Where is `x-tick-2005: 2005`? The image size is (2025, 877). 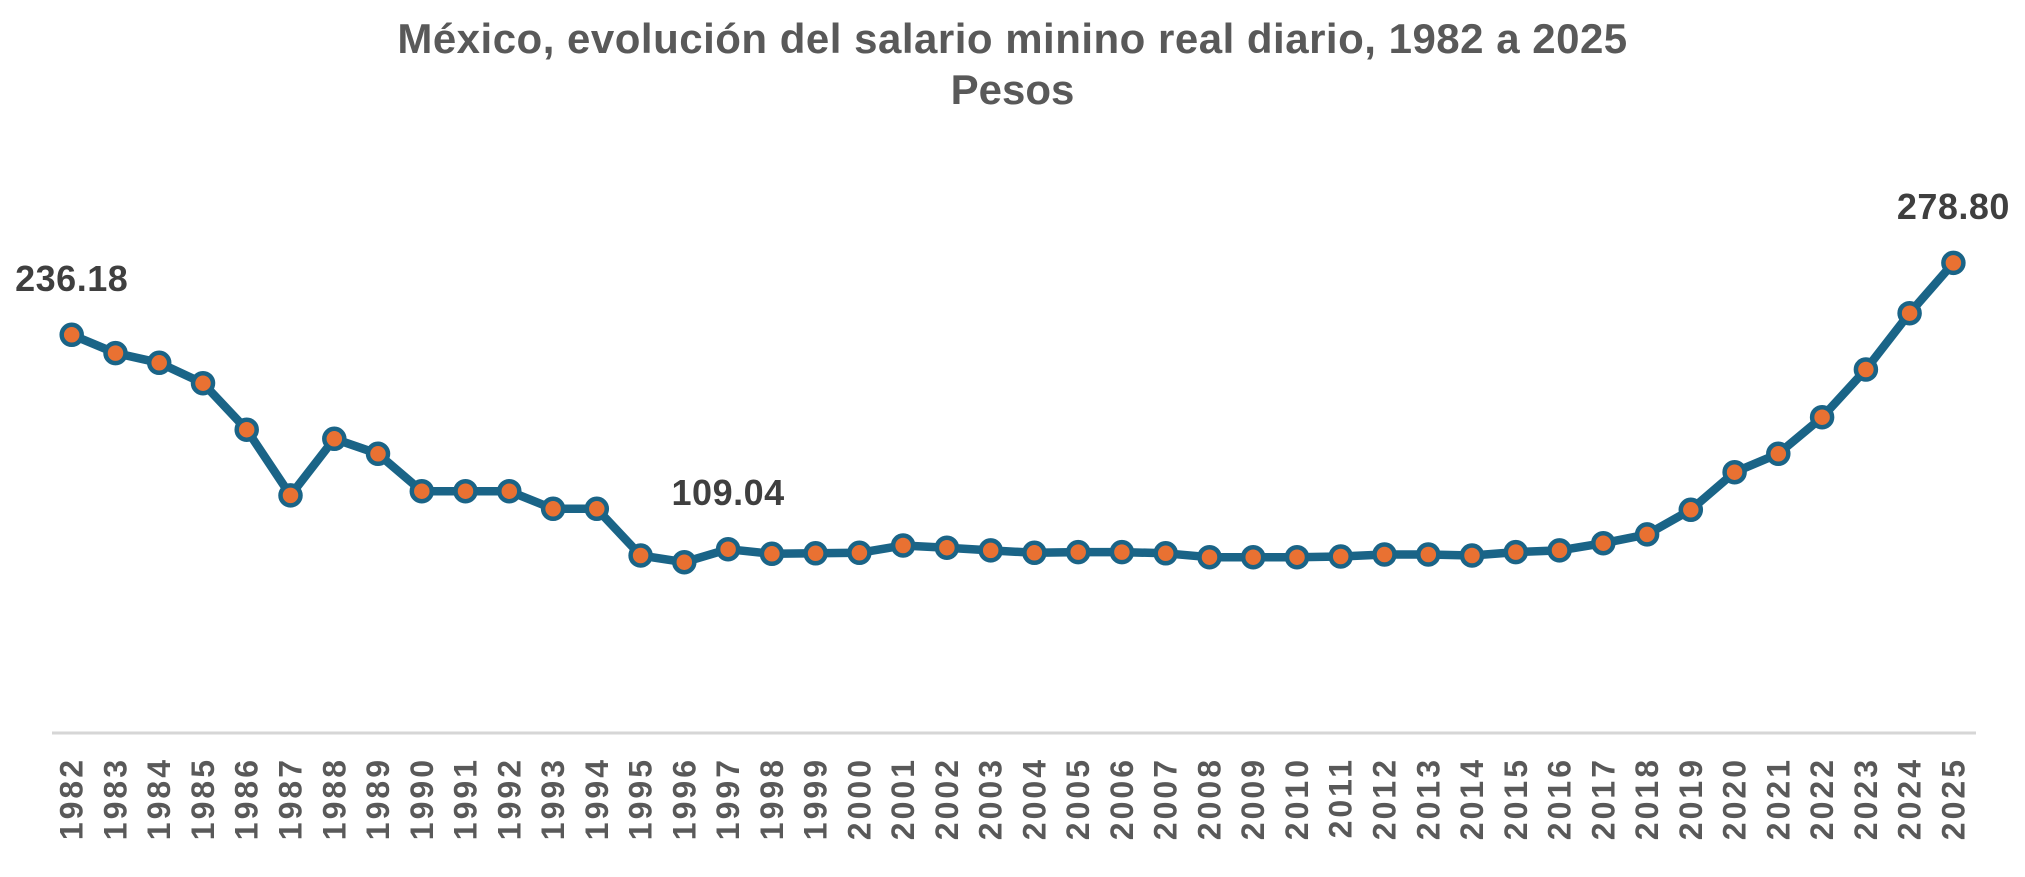 x-tick-2005: 2005 is located at coordinates (1078, 798).